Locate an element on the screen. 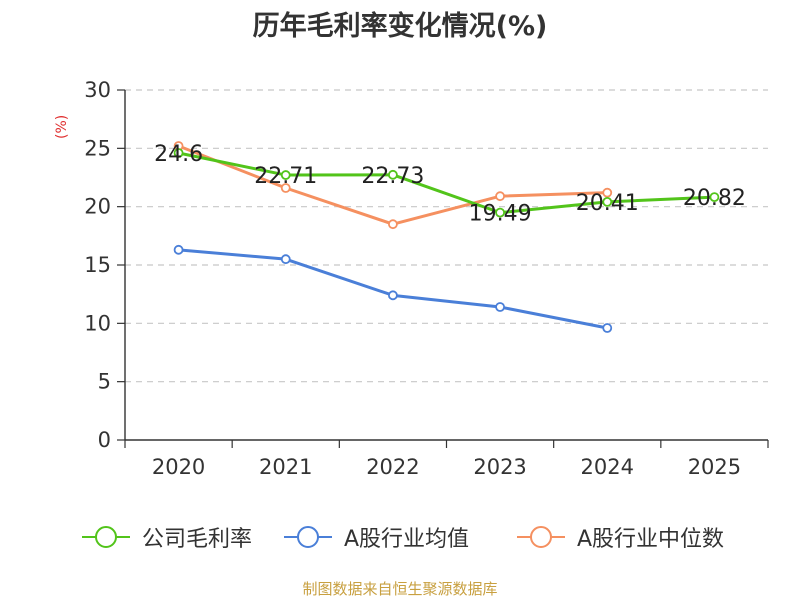 Image resolution: width=800 pixels, height=600 pixels. chart-title: 历年毛利率变化情况(%) is located at coordinates (400, 26).